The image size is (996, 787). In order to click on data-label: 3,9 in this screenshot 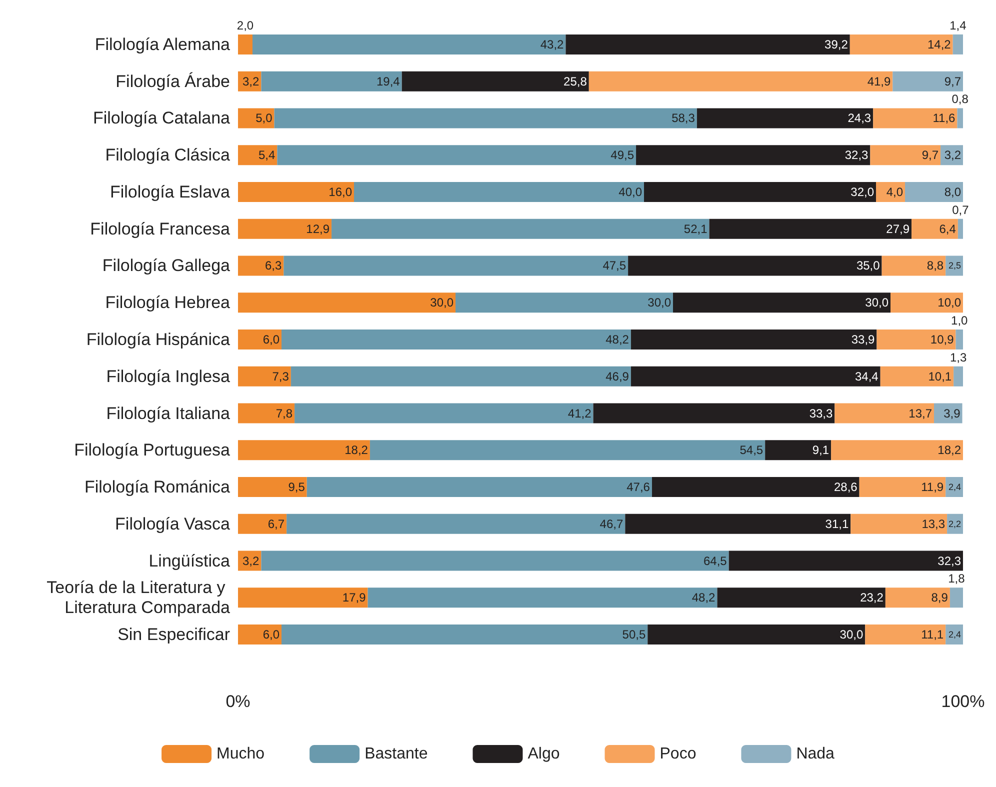, I will do `click(952, 413)`.